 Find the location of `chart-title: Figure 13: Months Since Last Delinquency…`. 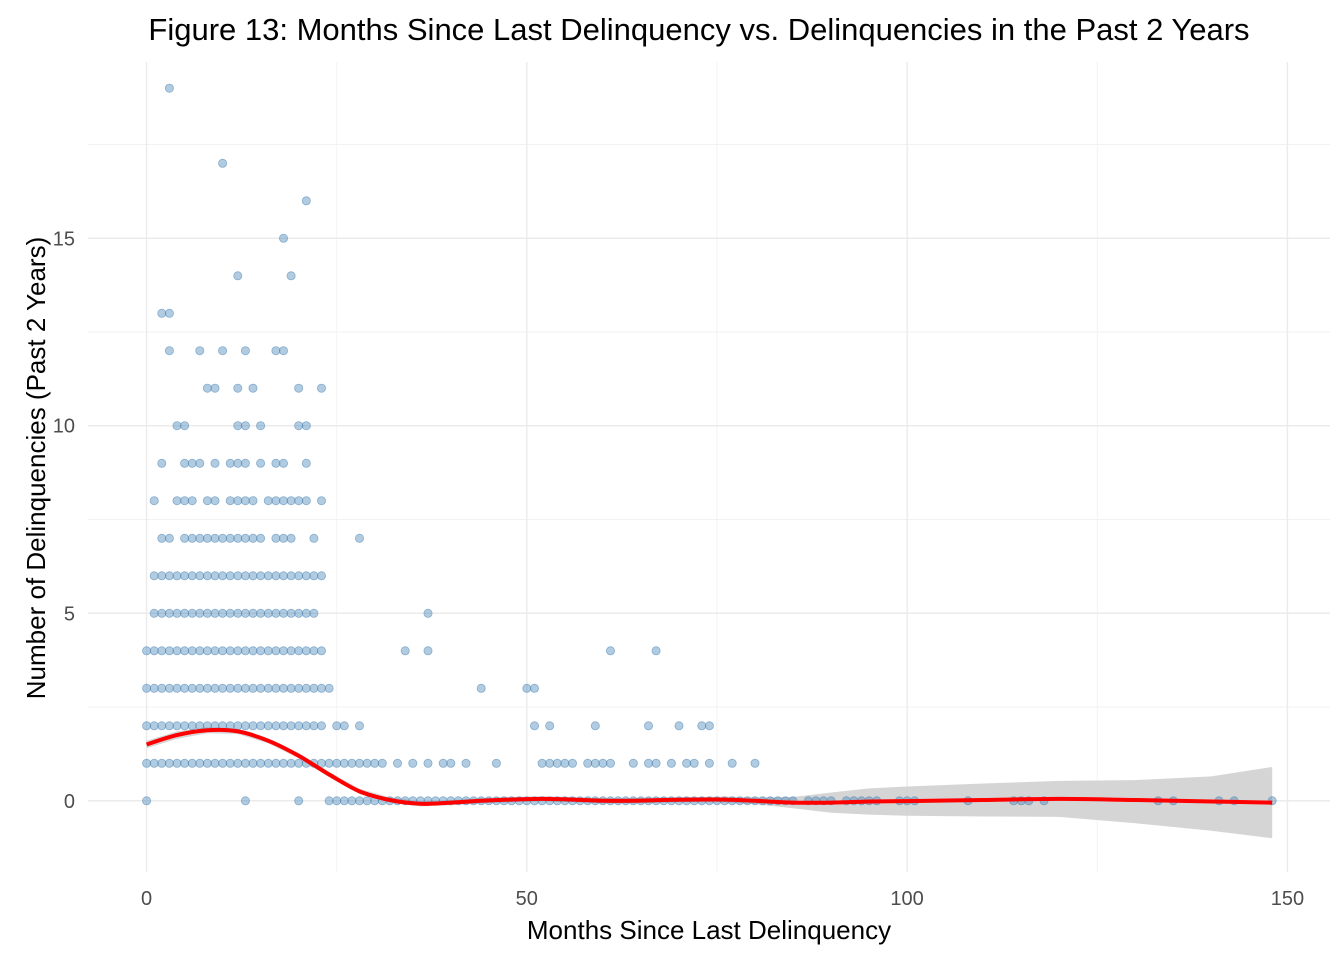

chart-title: Figure 13: Months Since Last Delinquency… is located at coordinates (698, 29).